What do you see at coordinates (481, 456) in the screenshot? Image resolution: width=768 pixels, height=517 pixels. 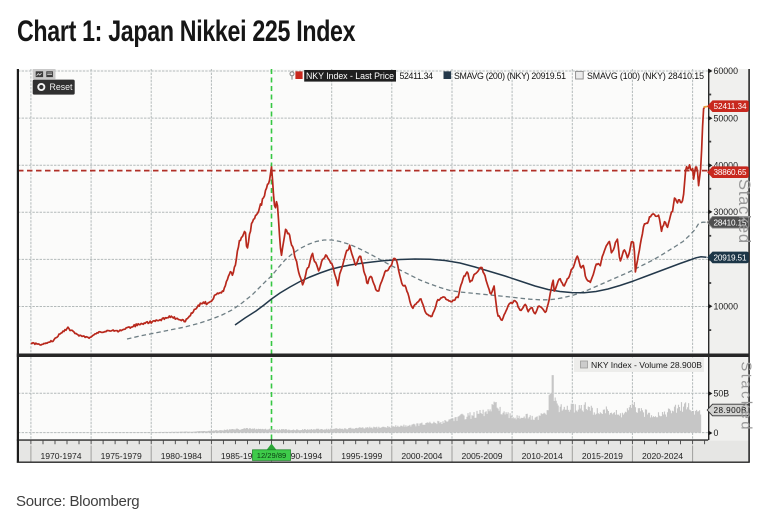 I see `svg-text: 2005-2009` at bounding box center [481, 456].